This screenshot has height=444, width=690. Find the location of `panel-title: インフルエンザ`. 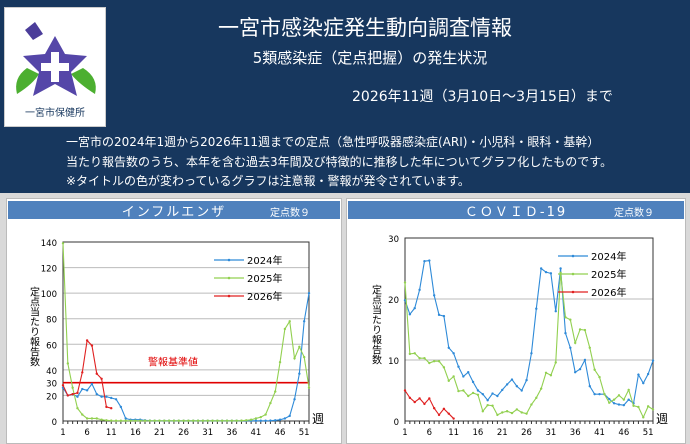

panel-title: インフルエンザ is located at coordinates (174, 212).